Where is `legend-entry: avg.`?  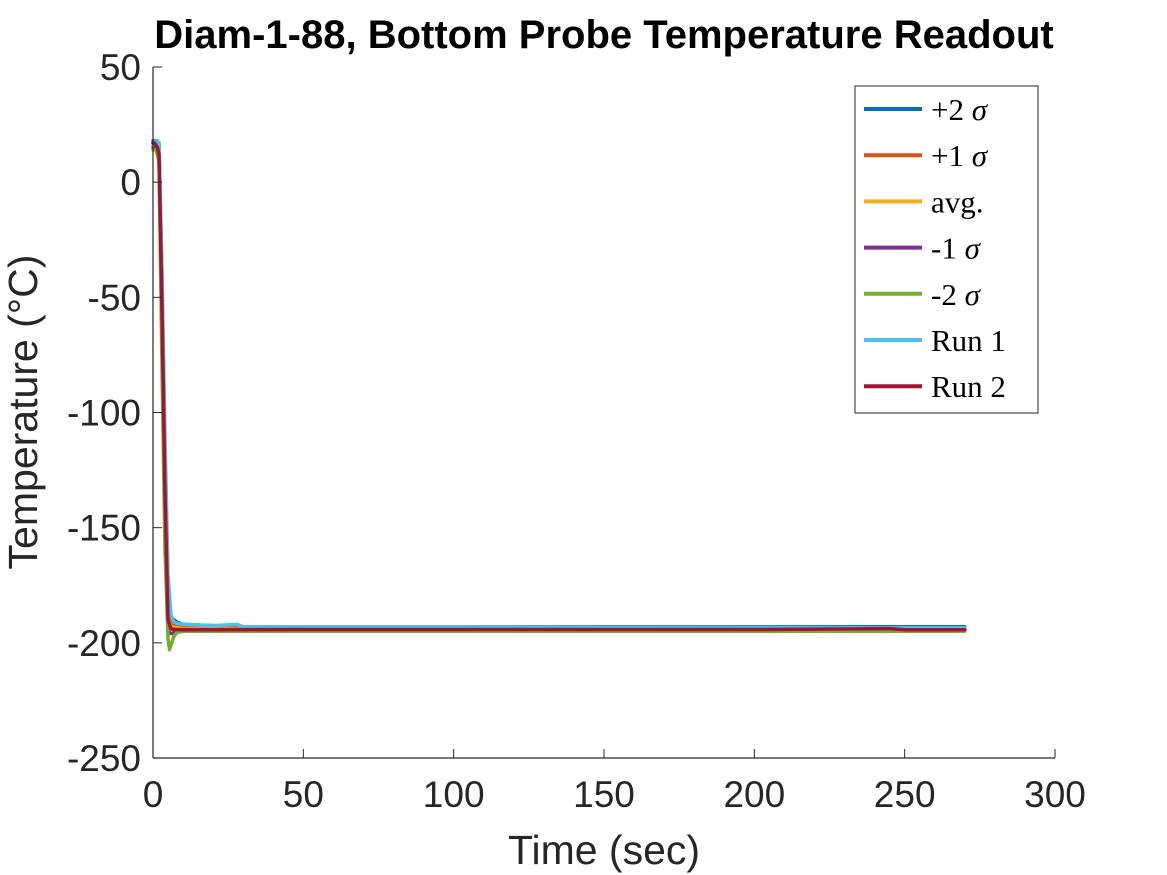
legend-entry: avg. is located at coordinates (957, 201).